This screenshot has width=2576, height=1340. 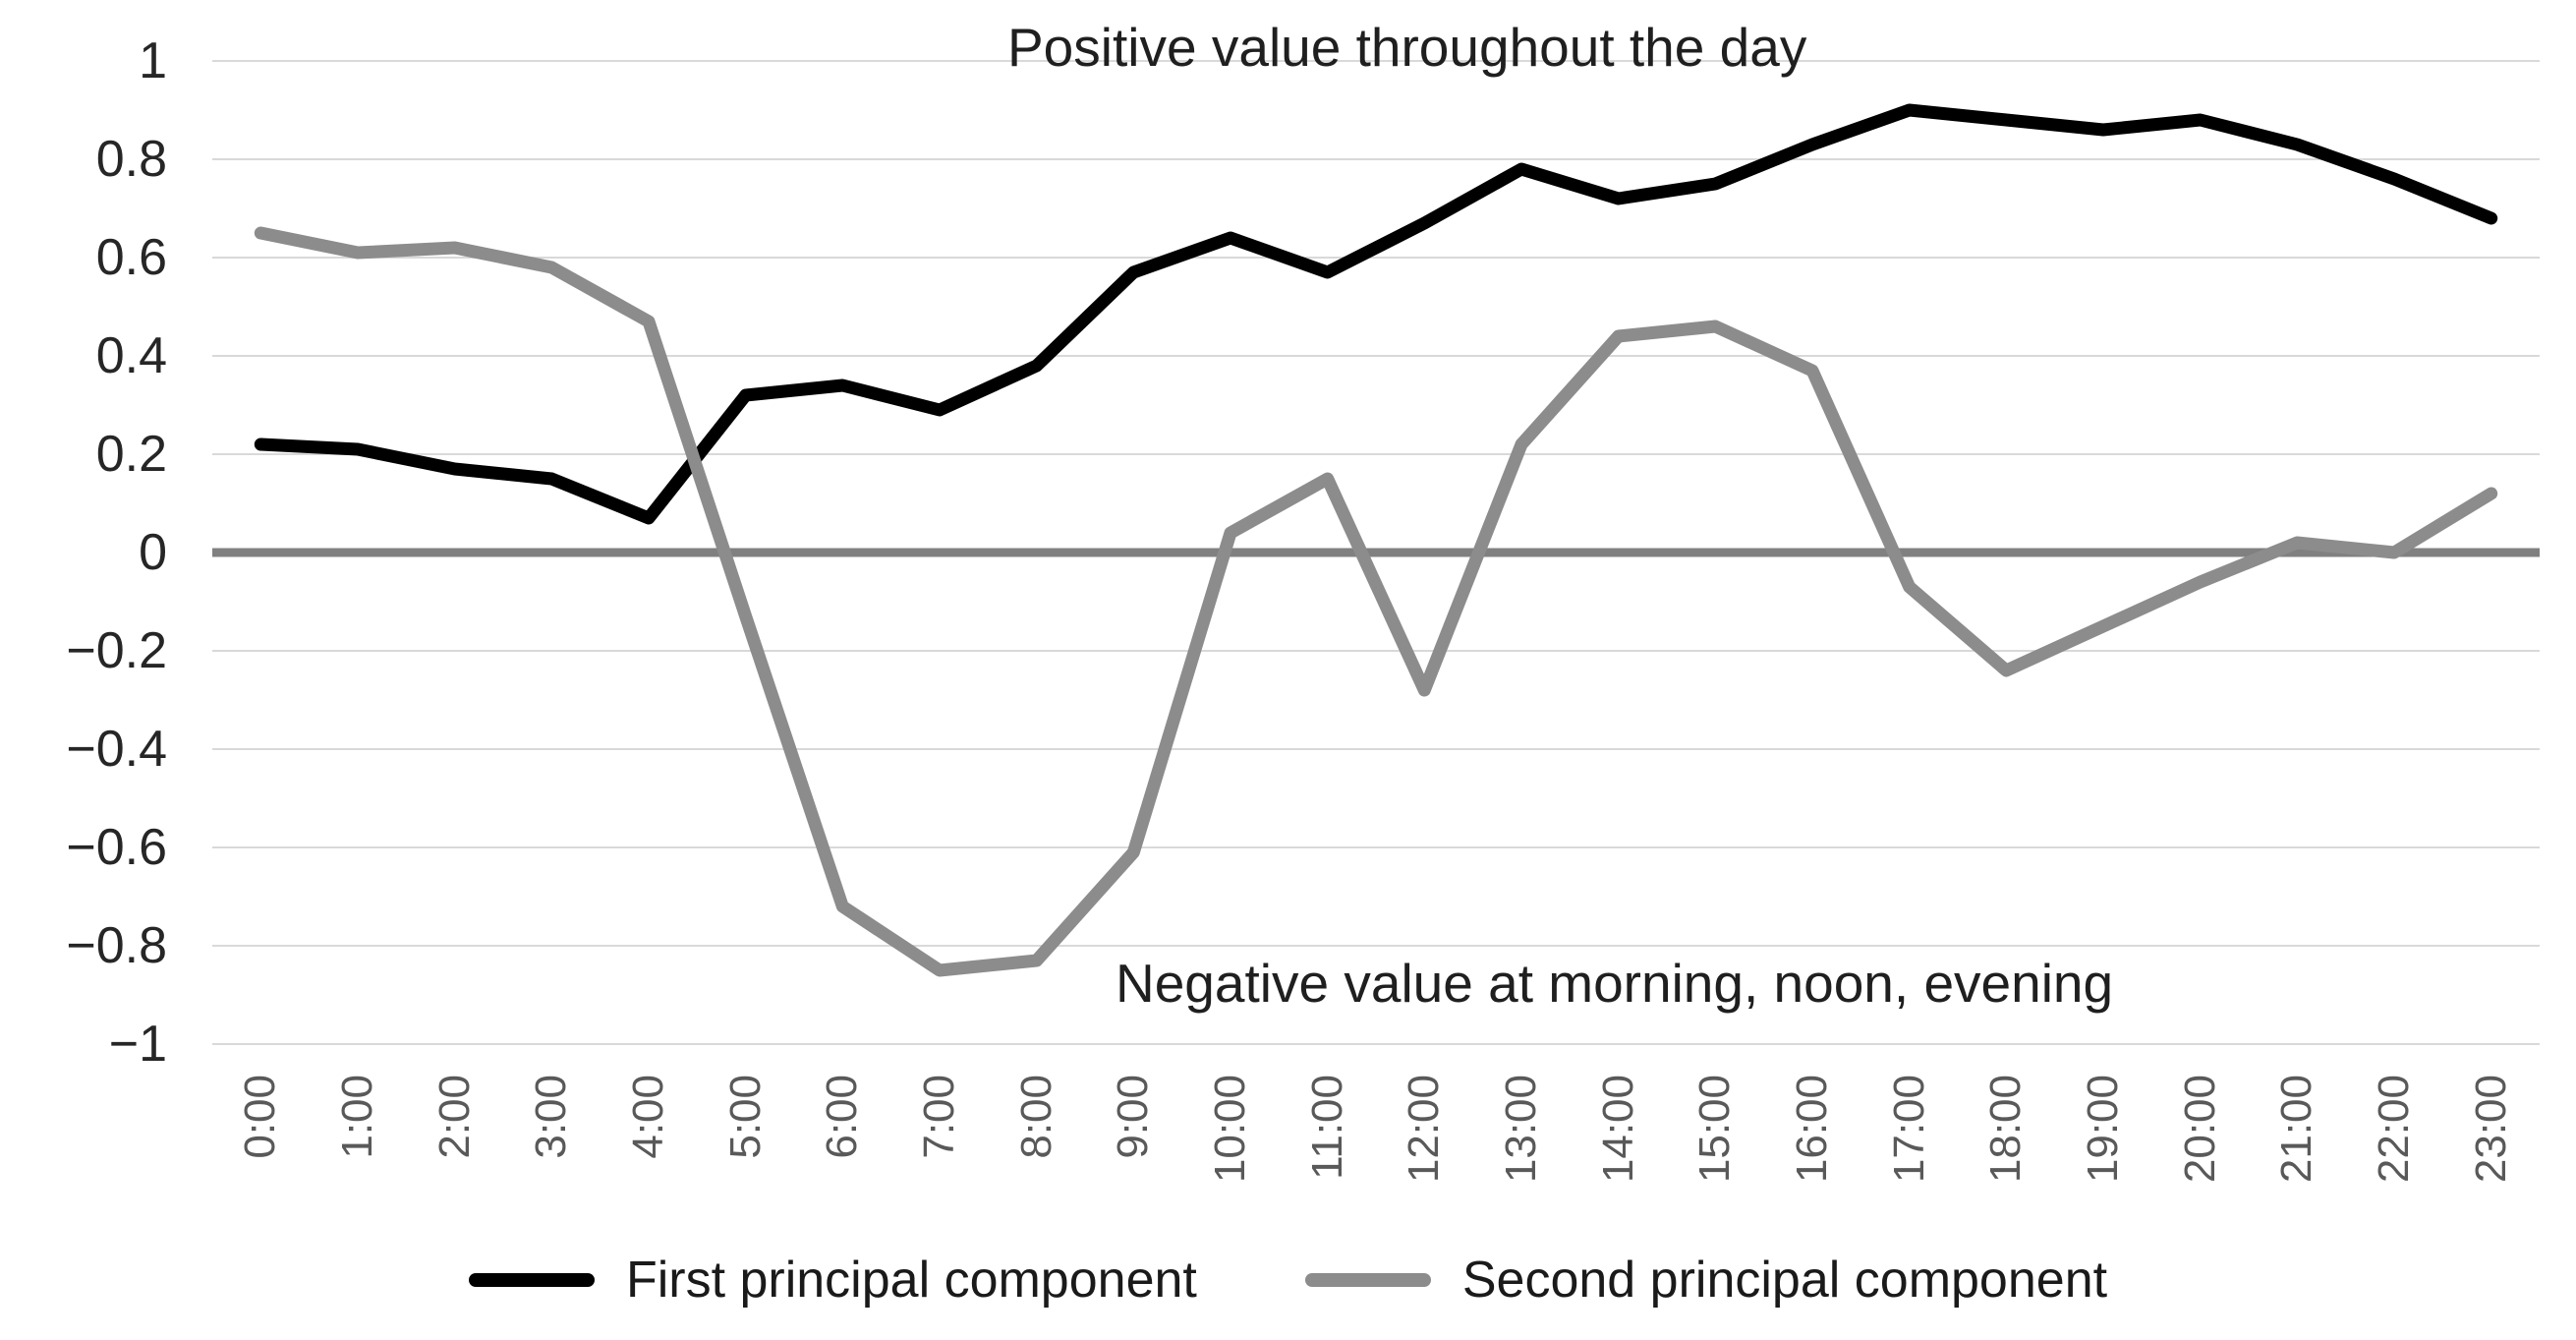 I want to click on x-tick-label: 5:00, so click(x=745, y=1117).